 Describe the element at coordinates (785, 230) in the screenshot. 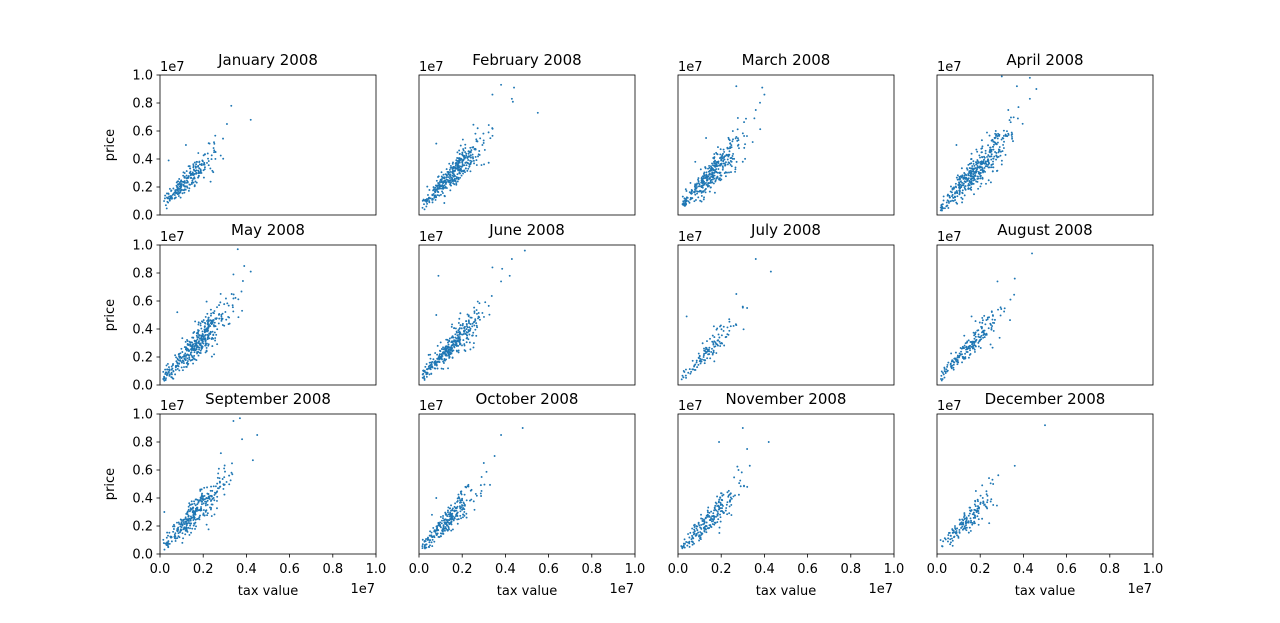

I see `subplot-title: July 2008` at that location.